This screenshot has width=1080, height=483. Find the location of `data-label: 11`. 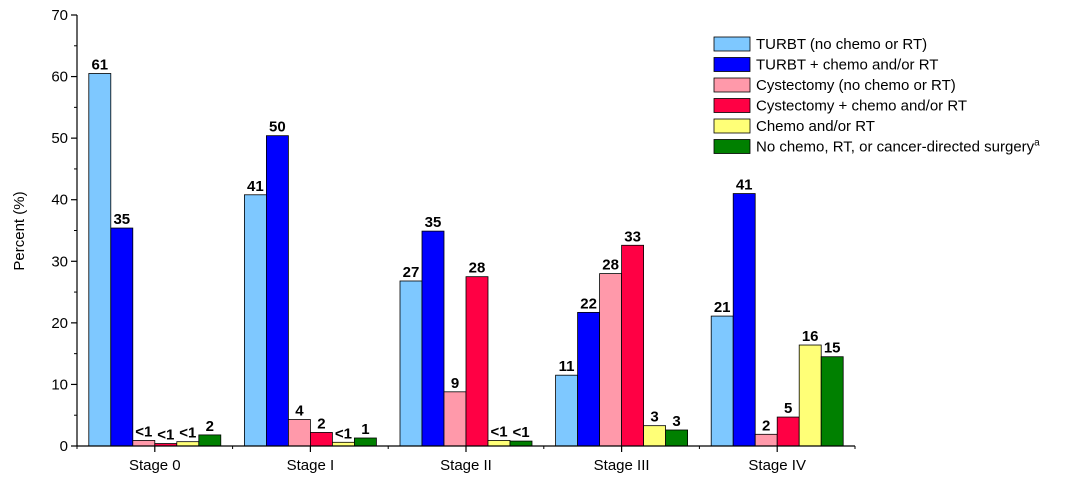

data-label: 11 is located at coordinates (567, 366).